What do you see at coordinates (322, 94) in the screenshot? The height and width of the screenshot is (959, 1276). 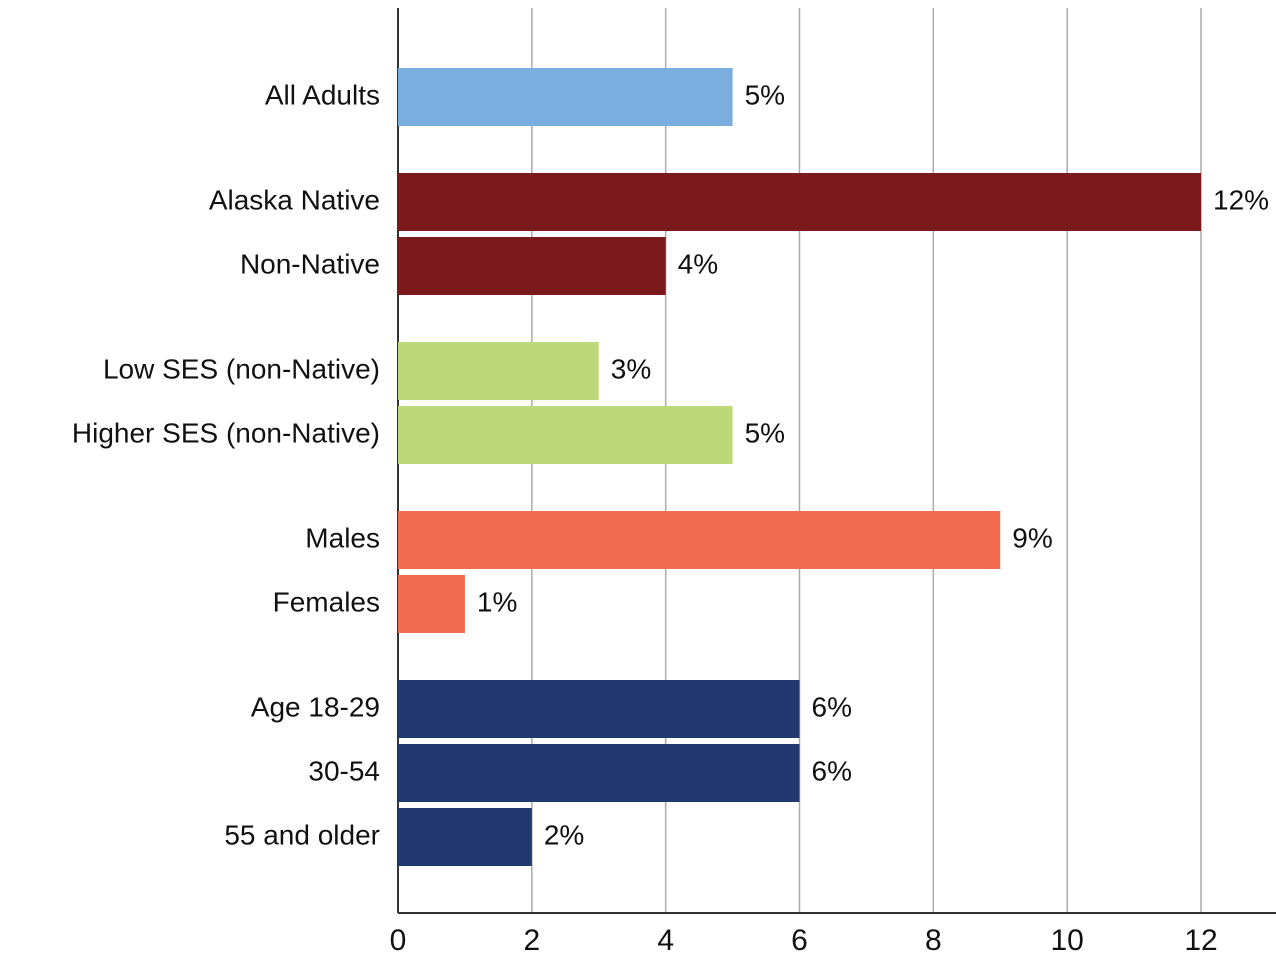 I see `category-label: All Adults` at bounding box center [322, 94].